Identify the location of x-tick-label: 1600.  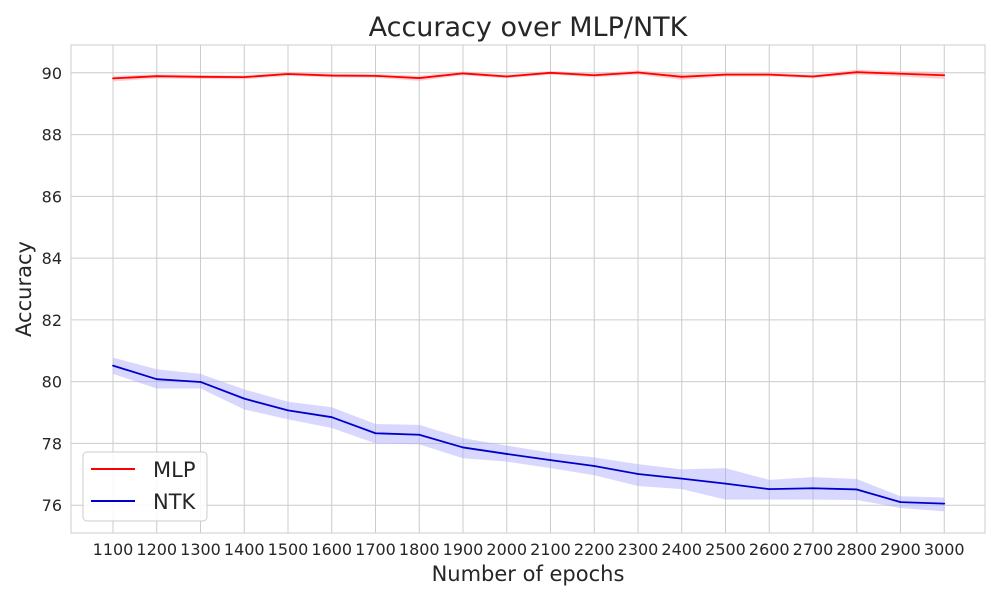
(331, 549).